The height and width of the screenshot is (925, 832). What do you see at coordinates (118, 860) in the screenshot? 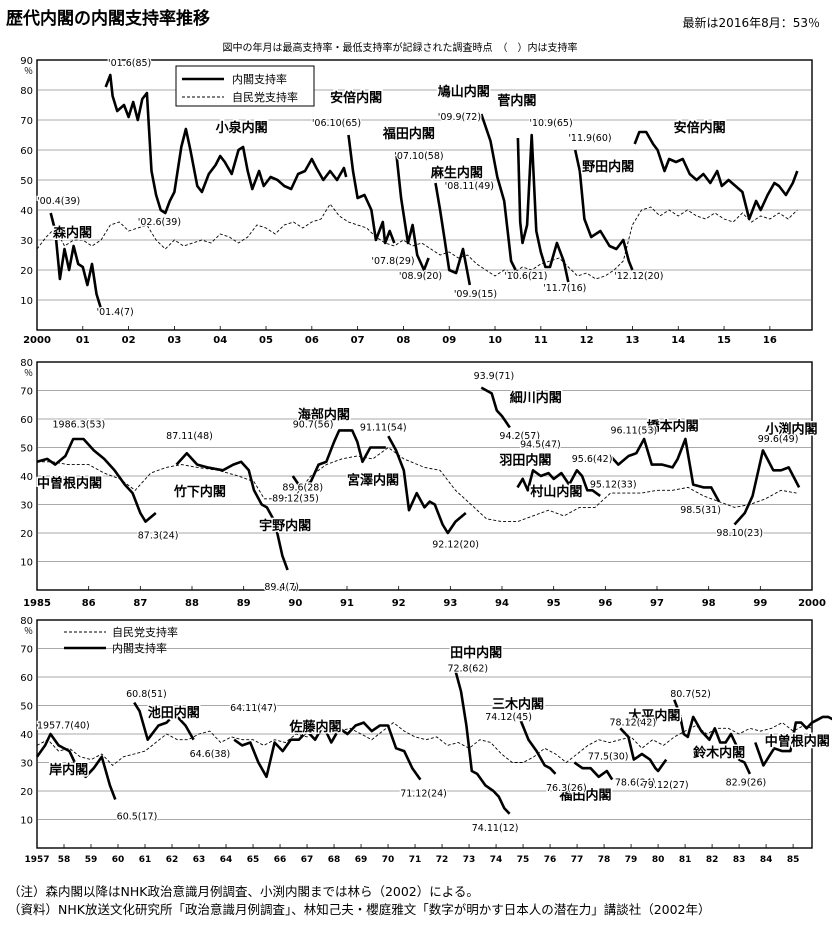
I see `x-tick-label: 60` at bounding box center [118, 860].